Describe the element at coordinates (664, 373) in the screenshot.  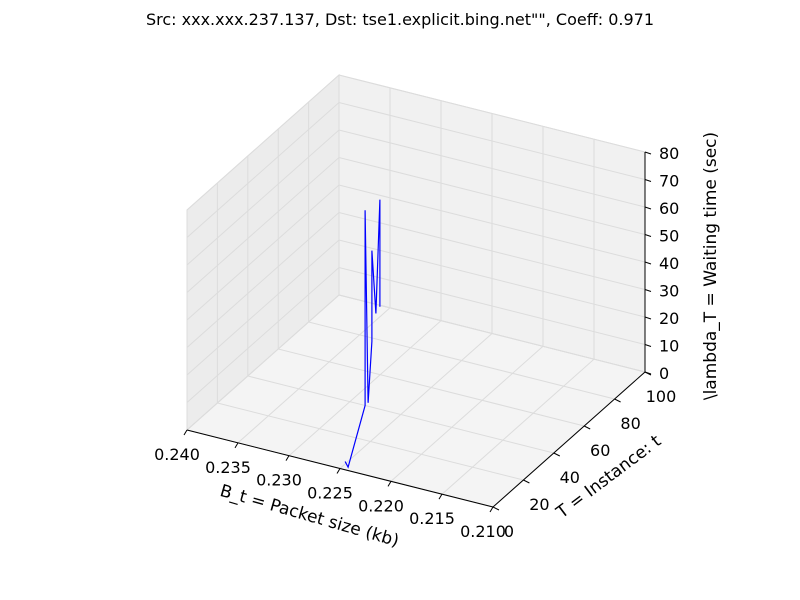
I see `z-tick-label: 0` at that location.